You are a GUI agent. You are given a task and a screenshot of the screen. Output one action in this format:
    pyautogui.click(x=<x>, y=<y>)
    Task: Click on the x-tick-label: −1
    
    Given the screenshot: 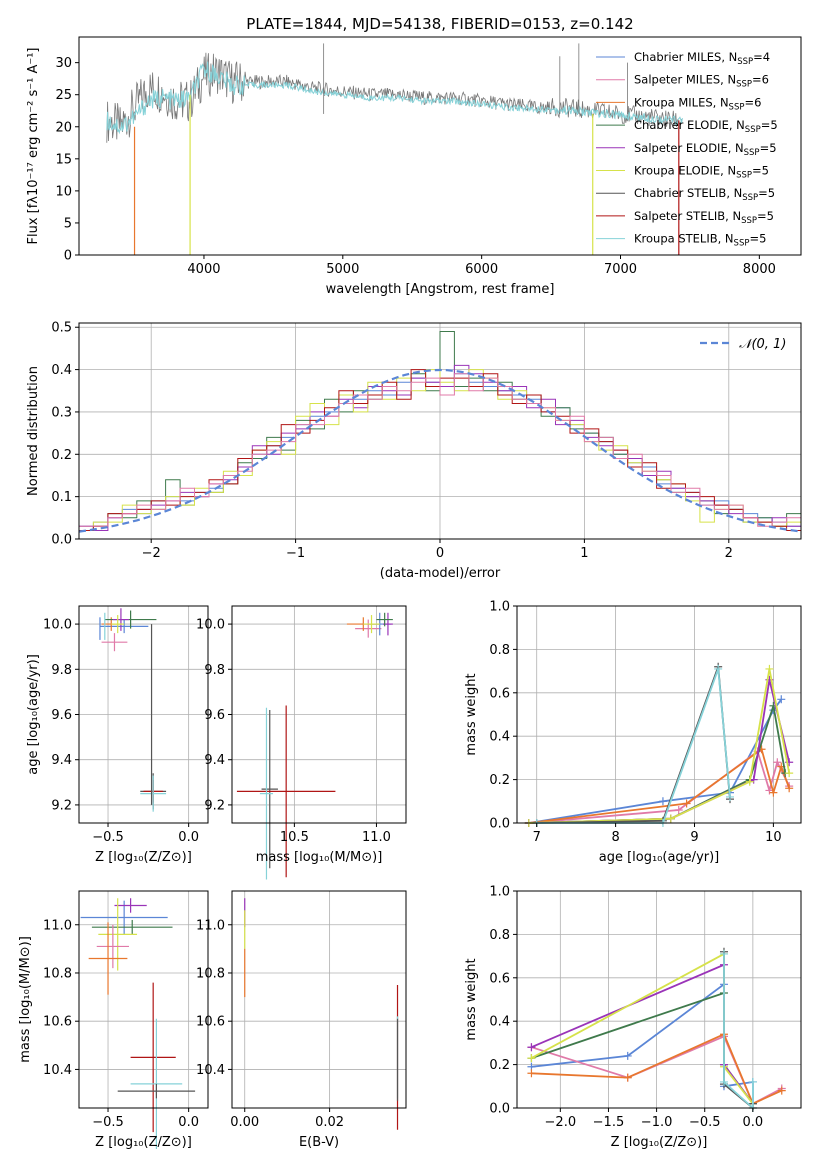 What is the action you would take?
    pyautogui.click(x=295, y=553)
    